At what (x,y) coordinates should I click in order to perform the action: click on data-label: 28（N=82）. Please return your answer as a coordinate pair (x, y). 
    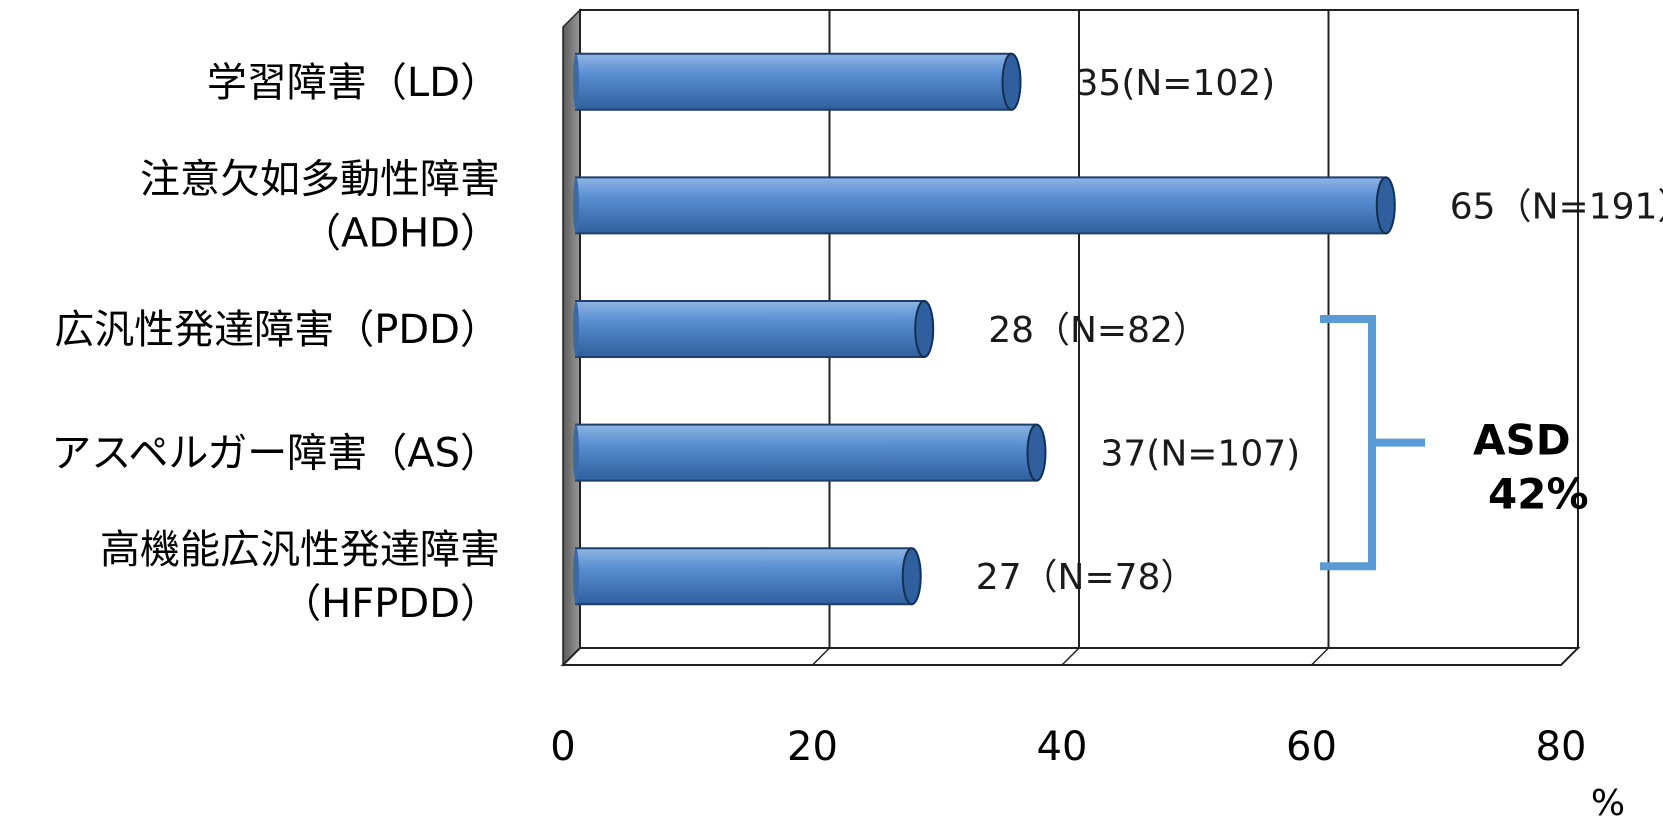
    Looking at the image, I should click on (1098, 330).